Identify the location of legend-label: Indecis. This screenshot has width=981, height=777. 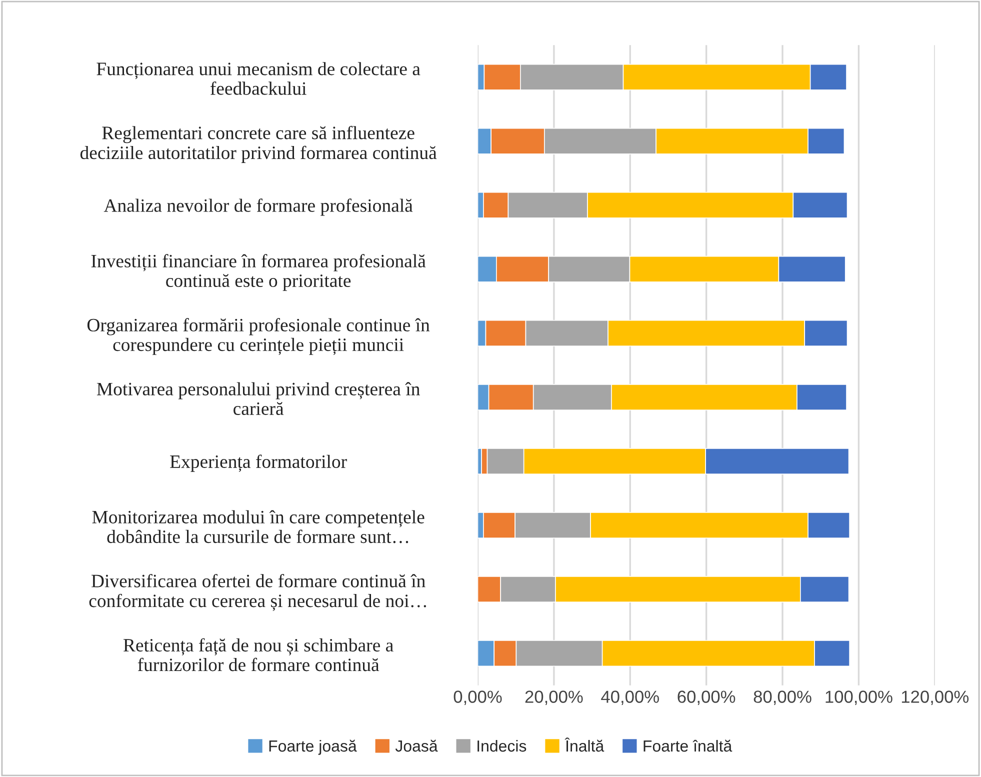
(502, 746).